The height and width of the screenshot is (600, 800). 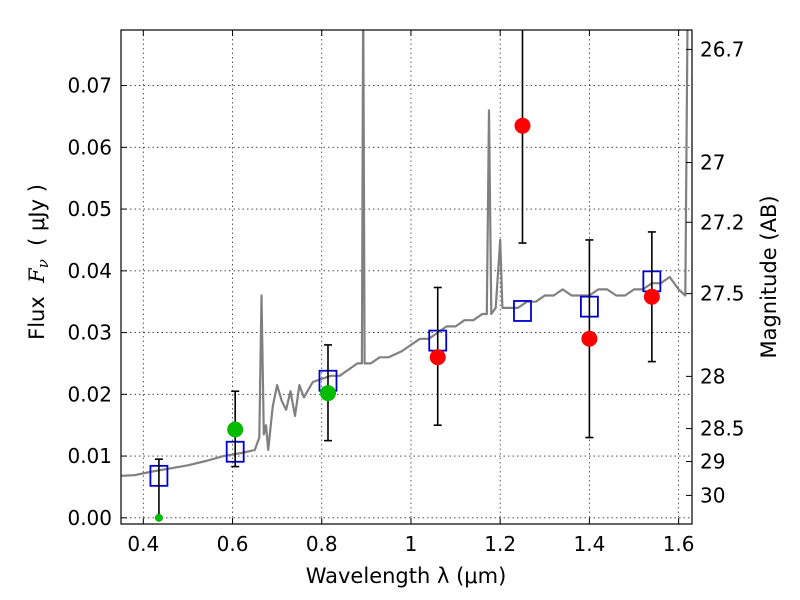 I want to click on y-axis-label-prefix: Flux, so click(x=37, y=311).